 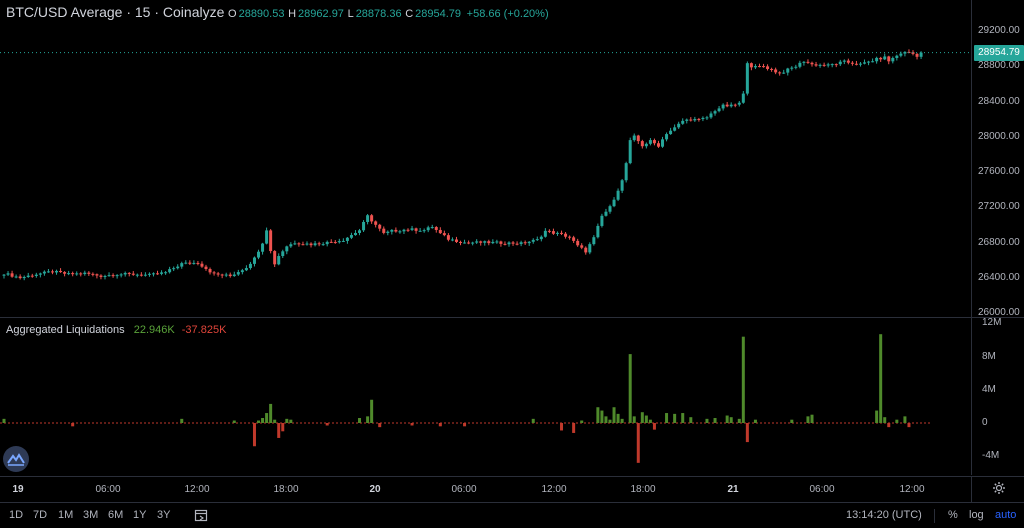 What do you see at coordinates (464, 489) in the screenshot?
I see `time-tick-label: 06:00` at bounding box center [464, 489].